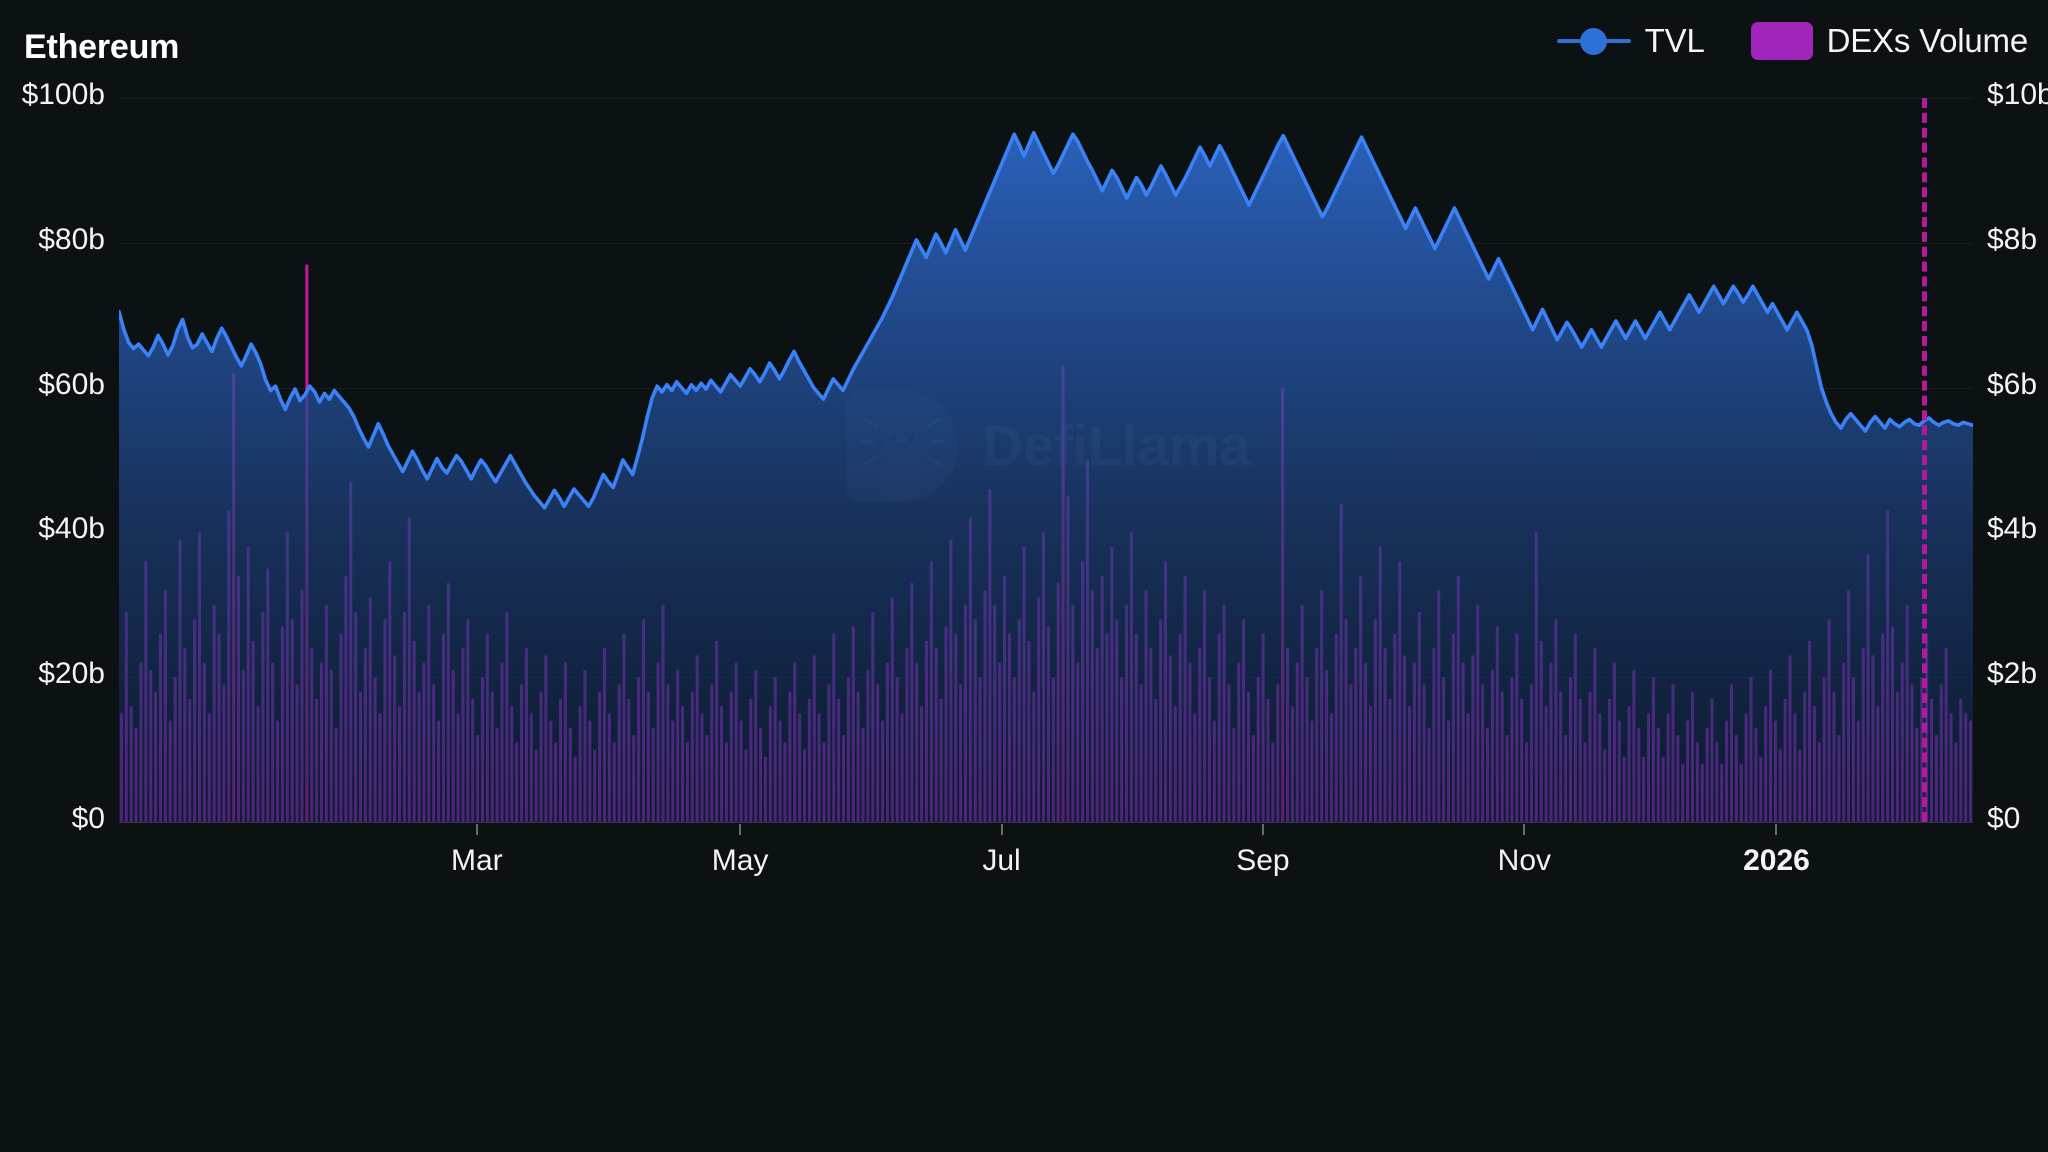 Image resolution: width=2048 pixels, height=1152 pixels. I want to click on x-axis-baseline, so click(1046, 822).